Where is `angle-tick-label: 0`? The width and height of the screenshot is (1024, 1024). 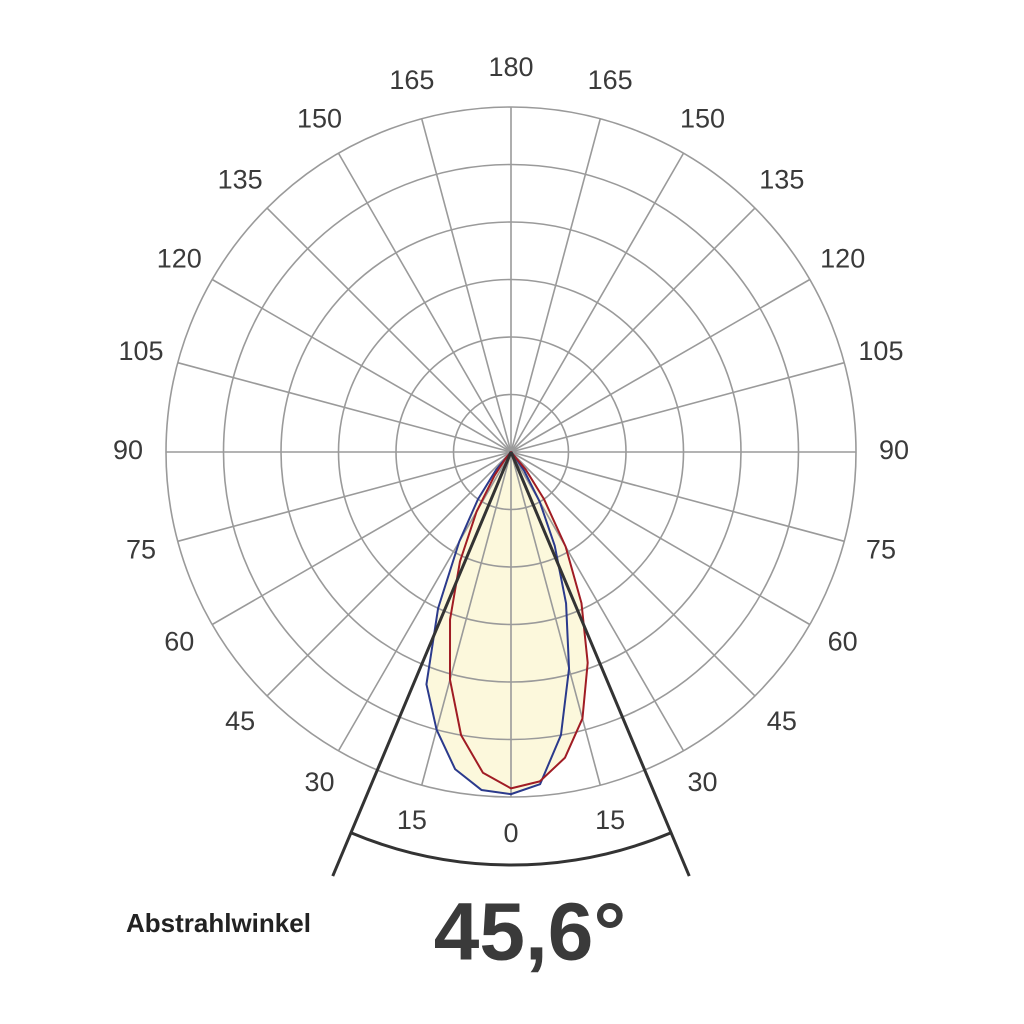
angle-tick-label: 0 is located at coordinates (510, 833).